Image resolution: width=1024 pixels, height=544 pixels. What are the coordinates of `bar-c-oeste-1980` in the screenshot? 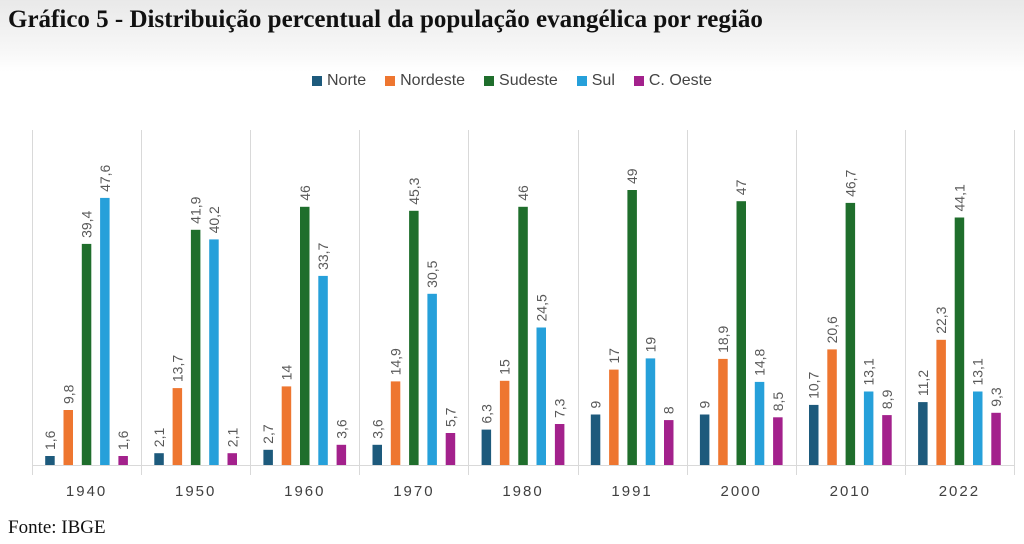 It's located at (559, 444).